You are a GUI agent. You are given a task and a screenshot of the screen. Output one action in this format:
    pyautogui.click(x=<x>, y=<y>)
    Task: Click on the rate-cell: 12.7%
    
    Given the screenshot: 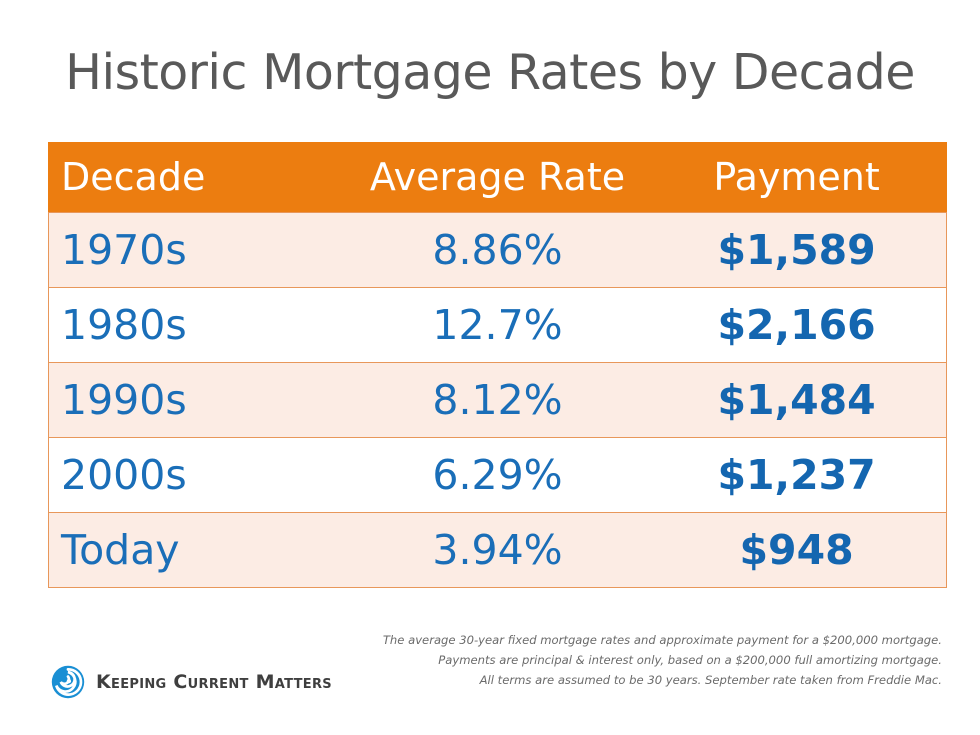 What is the action you would take?
    pyautogui.click(x=497, y=325)
    